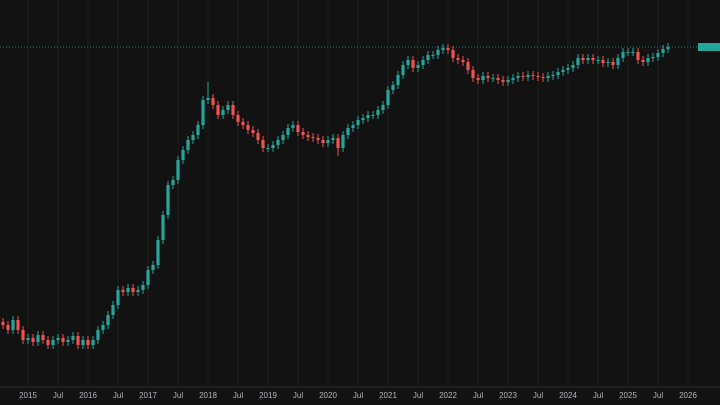 The width and height of the screenshot is (720, 405). Describe the element at coordinates (688, 395) in the screenshot. I see `x-tick-label: 2026` at that location.